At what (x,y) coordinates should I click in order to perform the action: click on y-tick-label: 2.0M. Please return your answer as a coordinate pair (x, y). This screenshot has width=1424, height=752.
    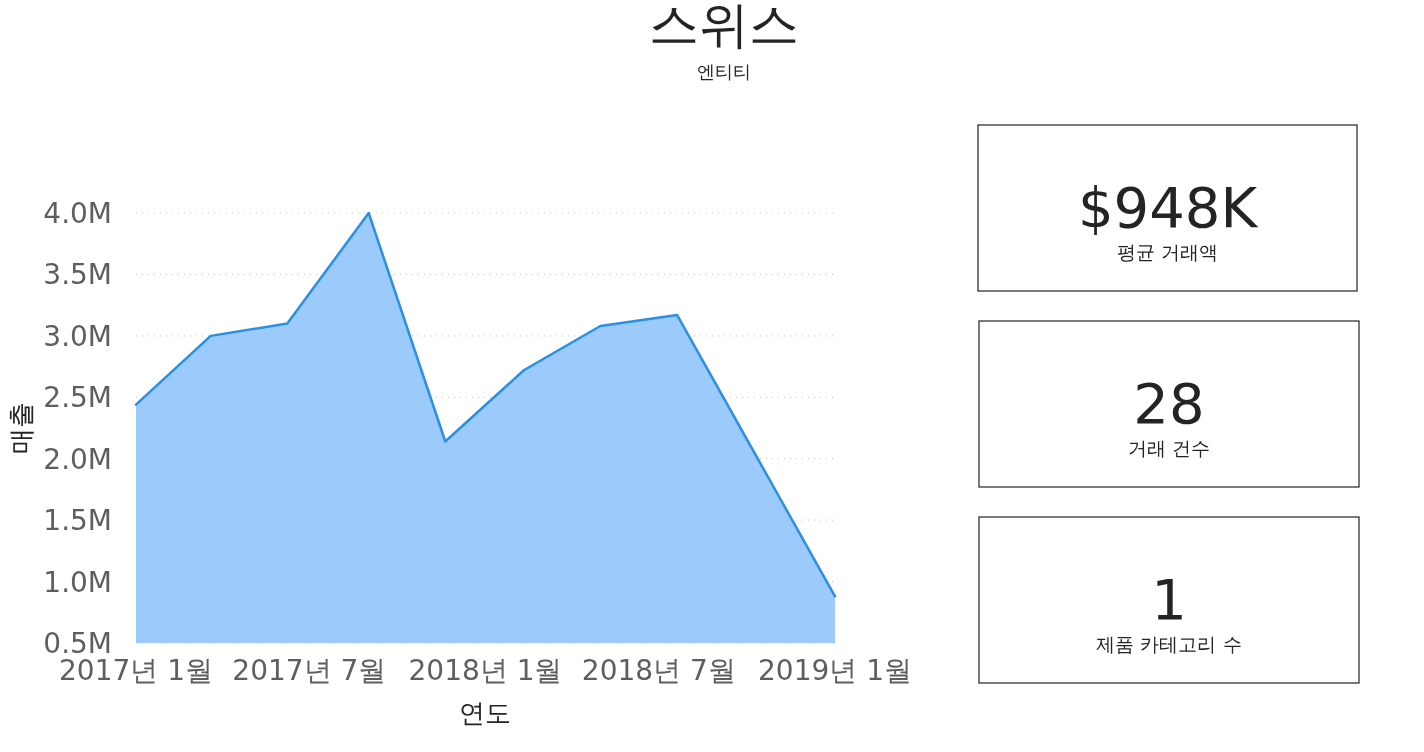
    Looking at the image, I should click on (77, 459).